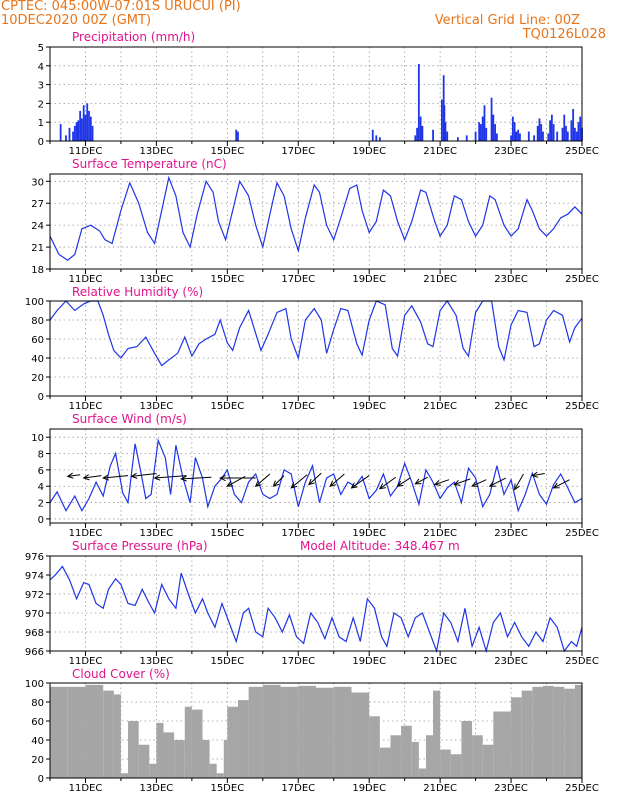 This screenshot has width=618, height=800. Describe the element at coordinates (37, 378) in the screenshot. I see `y-tick-label: 20` at that location.